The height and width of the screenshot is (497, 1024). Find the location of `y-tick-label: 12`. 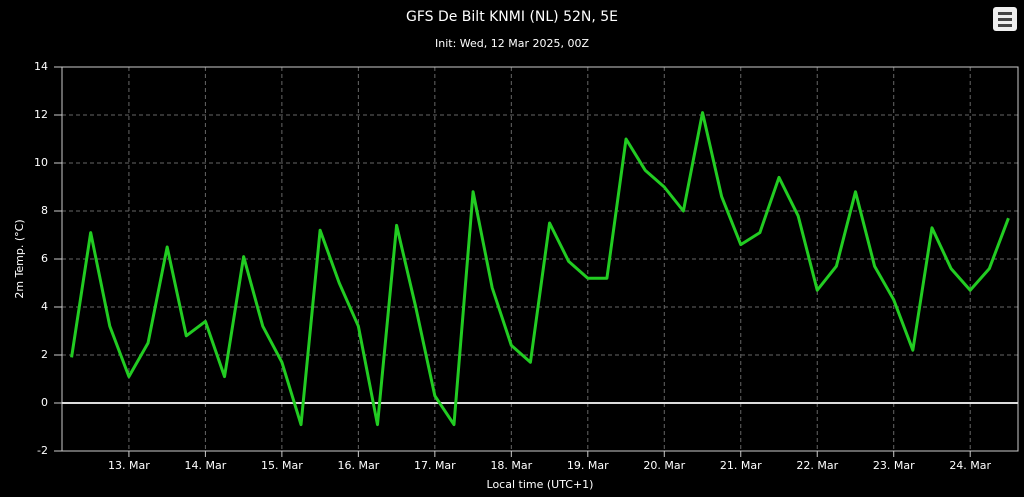

y-tick-label: 12 is located at coordinates (41, 114).